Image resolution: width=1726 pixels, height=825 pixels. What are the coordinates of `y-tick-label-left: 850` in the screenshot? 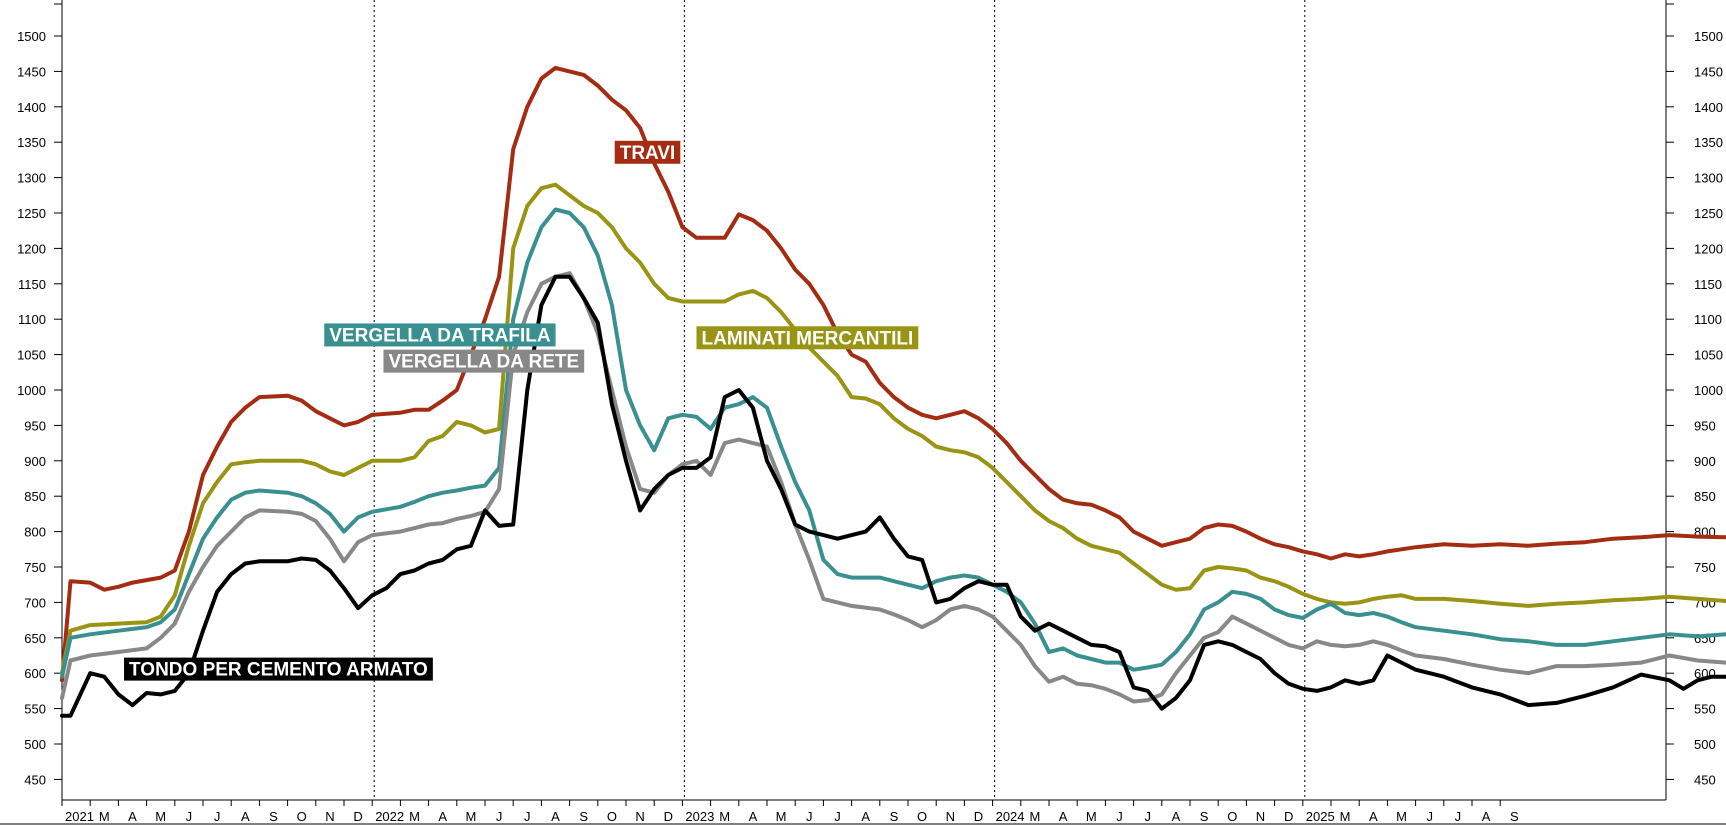 It's located at (35, 496).